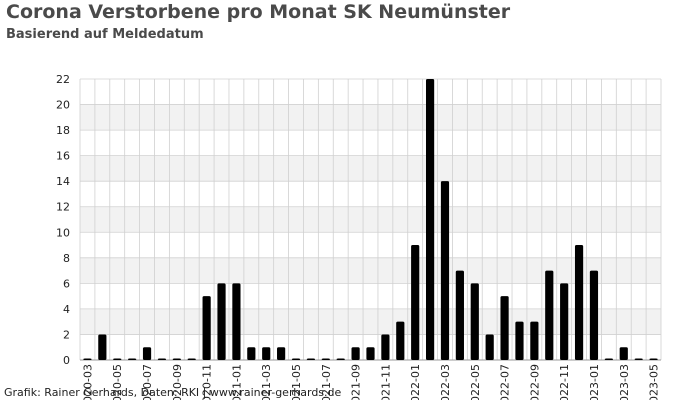  I want to click on x-tick-label: 2022-03, so click(445, 382).